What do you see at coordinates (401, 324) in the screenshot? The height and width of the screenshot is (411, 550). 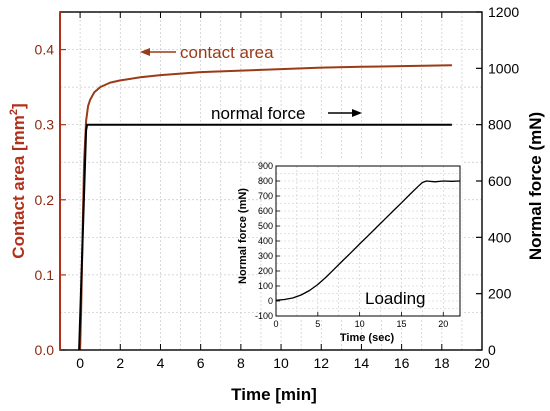 I see `inset-x-tick-label: 15` at bounding box center [401, 324].